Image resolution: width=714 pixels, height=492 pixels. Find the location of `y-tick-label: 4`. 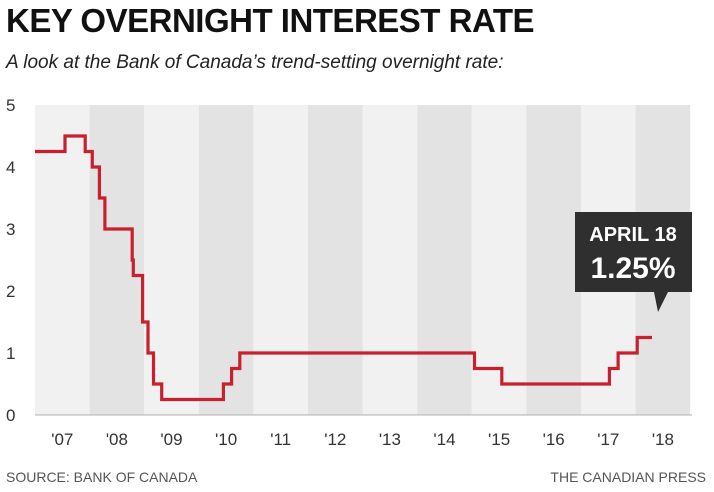

y-tick-label: 4 is located at coordinates (10, 167).